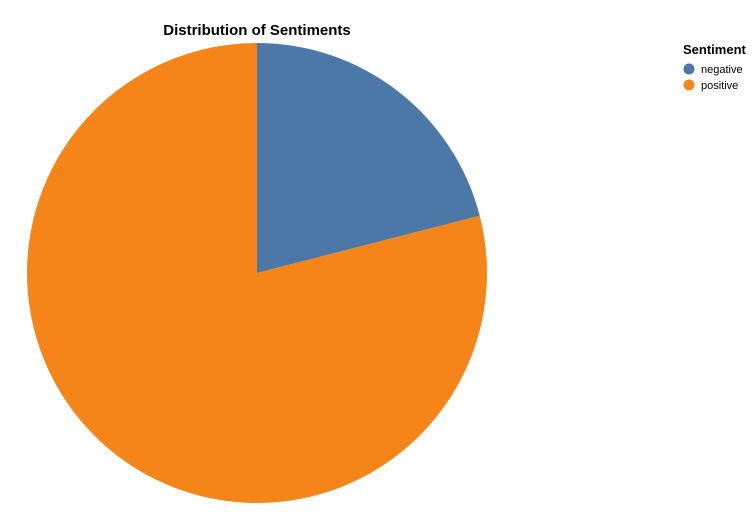 The height and width of the screenshot is (515, 754). What do you see at coordinates (689, 69) in the screenshot?
I see `legend-symbol-negative` at bounding box center [689, 69].